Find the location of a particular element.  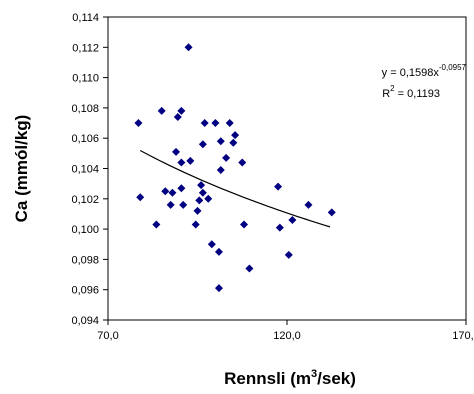

r2-prefix: R is located at coordinates (386, 94).